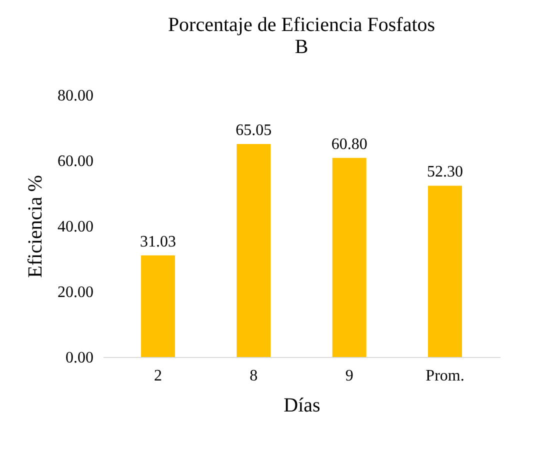 This screenshot has height=456, width=546. I want to click on data-label: 52.30, so click(444, 172).